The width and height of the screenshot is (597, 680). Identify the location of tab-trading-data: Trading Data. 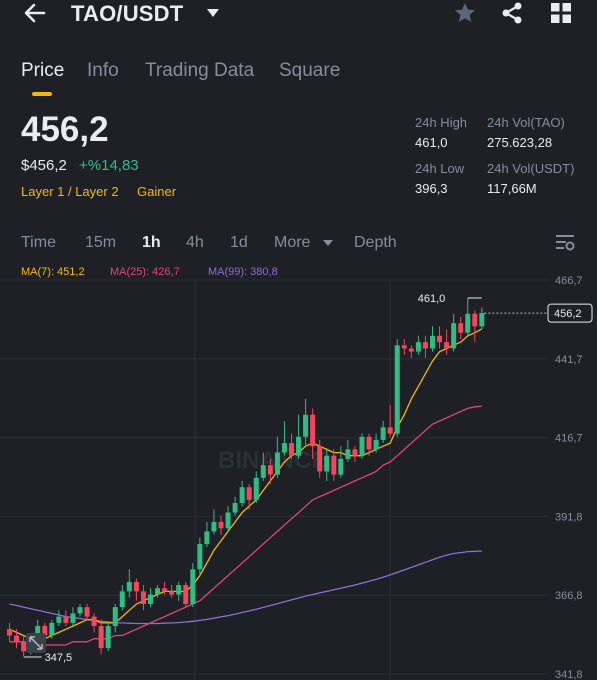
(200, 70).